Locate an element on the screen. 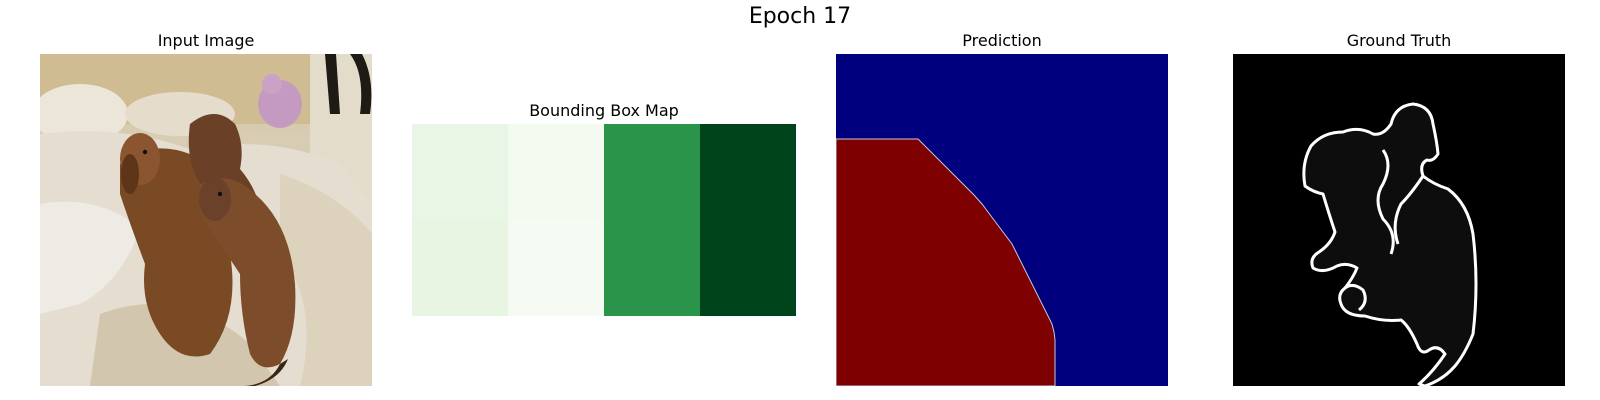  panel-title-prediction: Prediction is located at coordinates (1002, 40).